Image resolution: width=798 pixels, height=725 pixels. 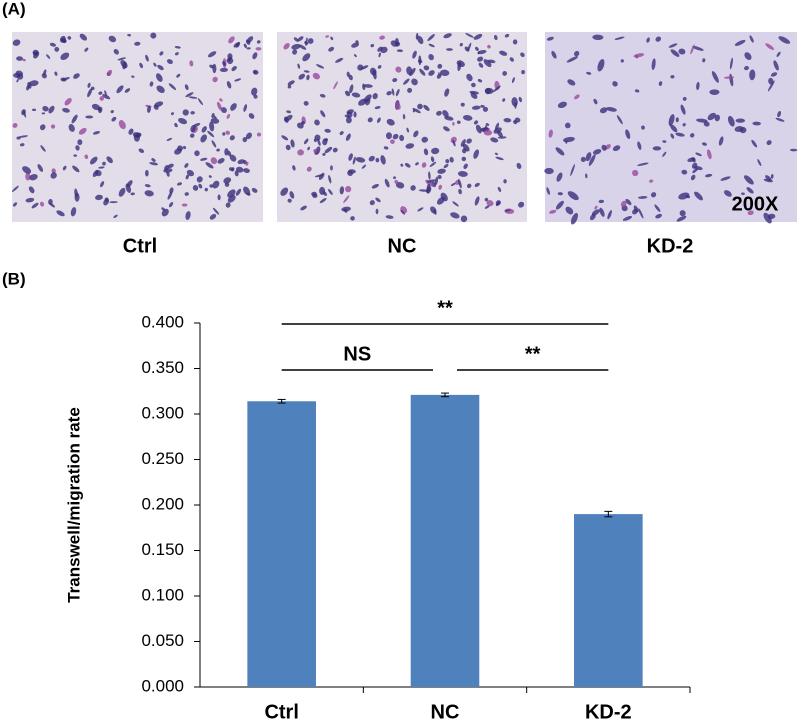 What do you see at coordinates (608, 712) in the screenshot?
I see `x-tick-label: KD-2` at bounding box center [608, 712].